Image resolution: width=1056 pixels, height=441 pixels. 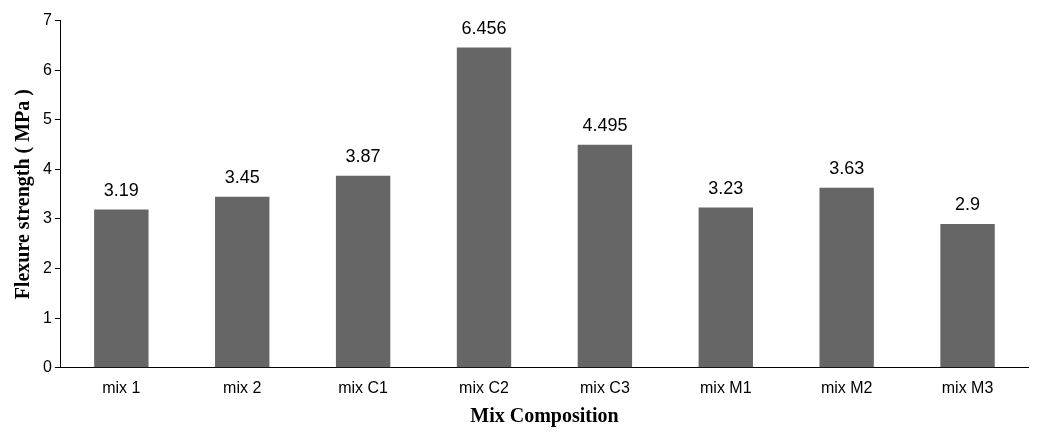 I want to click on y-tick-label: 2, so click(x=47, y=268).